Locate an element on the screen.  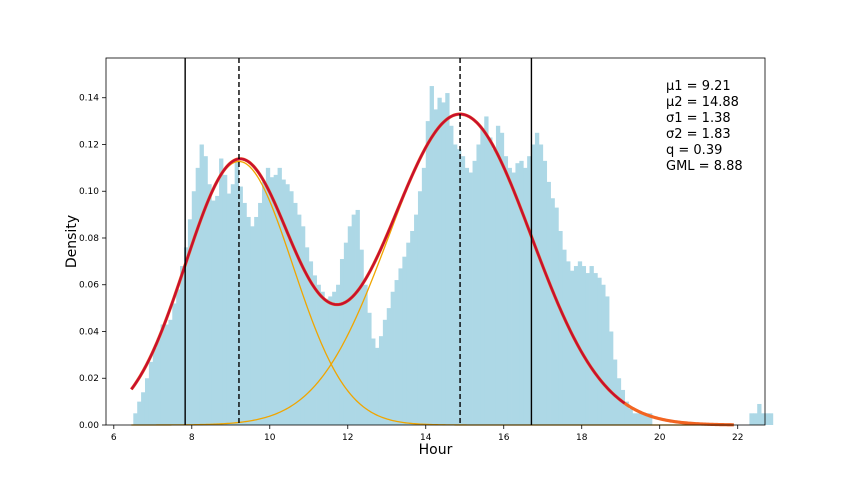
stats-annotation-line: GML = 8.88 is located at coordinates (704, 166).